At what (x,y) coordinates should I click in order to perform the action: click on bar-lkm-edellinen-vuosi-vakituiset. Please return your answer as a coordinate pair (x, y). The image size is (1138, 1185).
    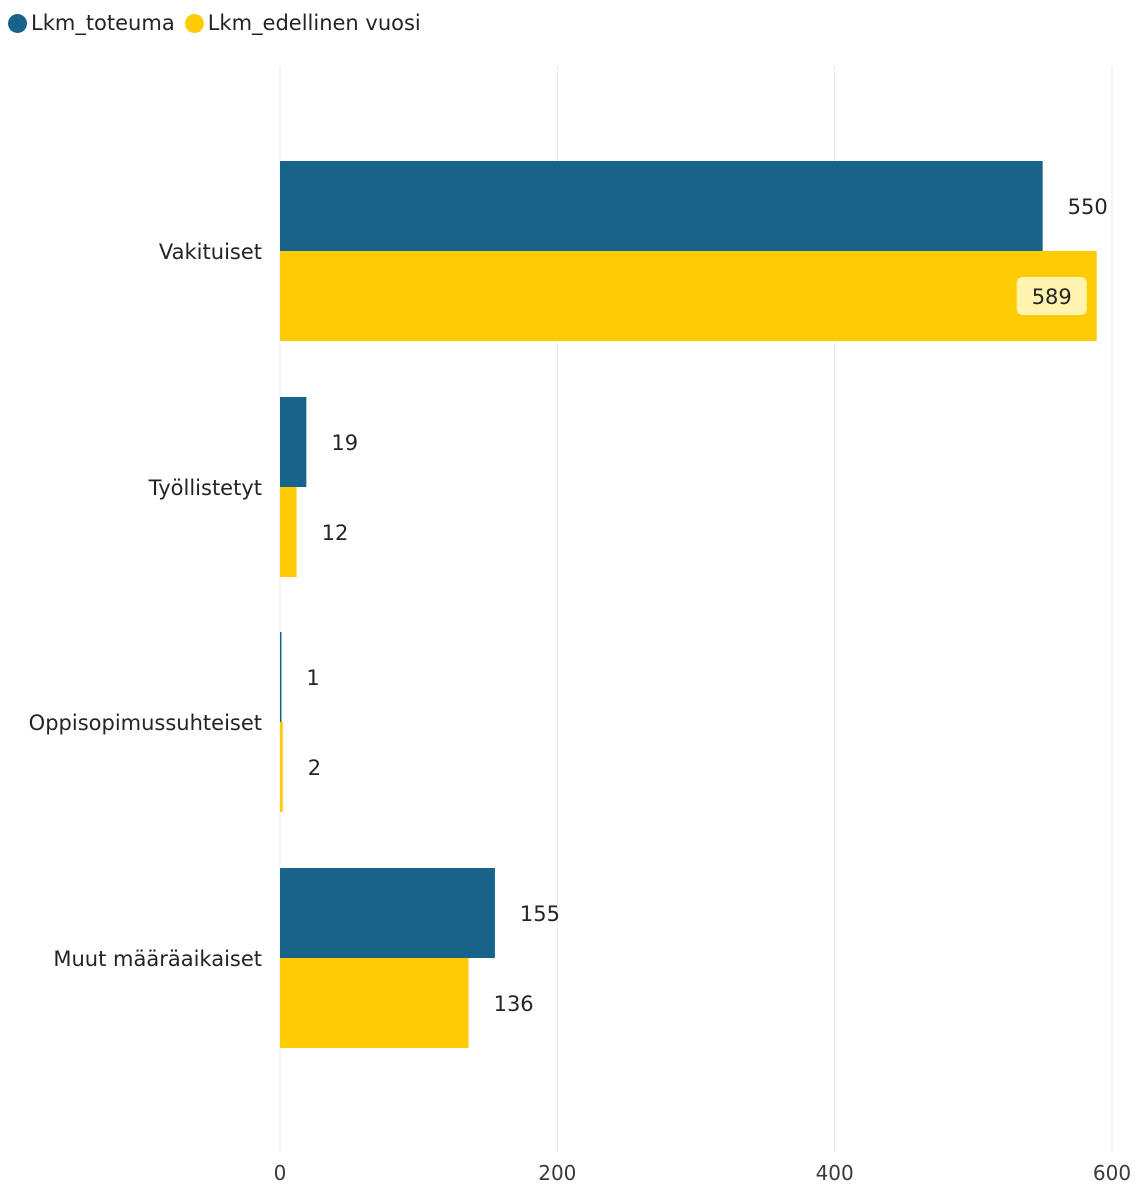
    Looking at the image, I should click on (688, 296).